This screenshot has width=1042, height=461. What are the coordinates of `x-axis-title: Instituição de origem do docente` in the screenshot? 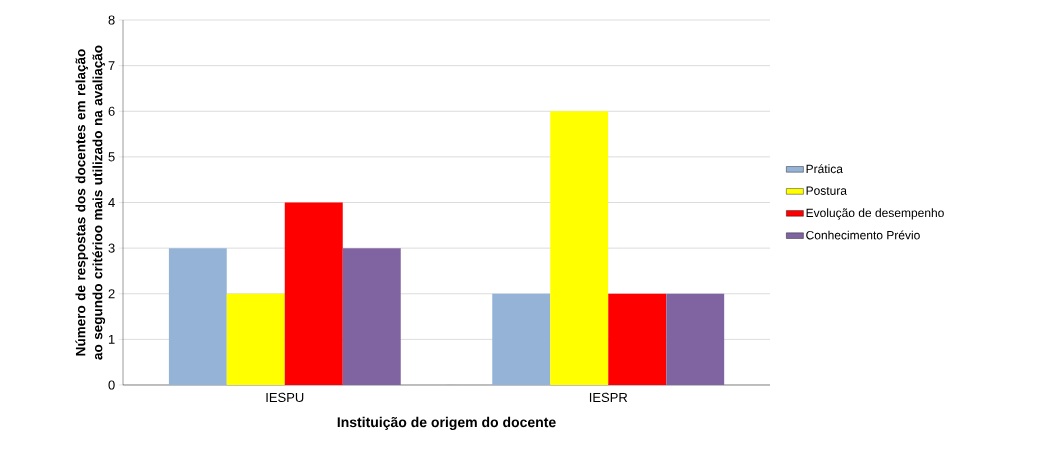 It's located at (446, 423).